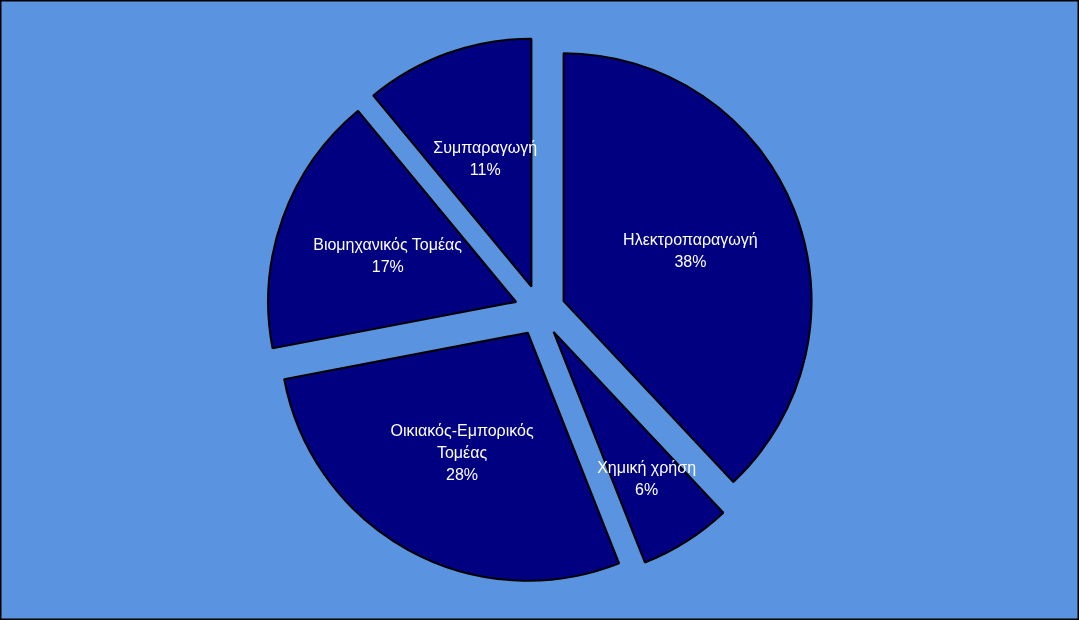  Describe the element at coordinates (462, 474) in the screenshot. I see `data-label: 28%` at that location.